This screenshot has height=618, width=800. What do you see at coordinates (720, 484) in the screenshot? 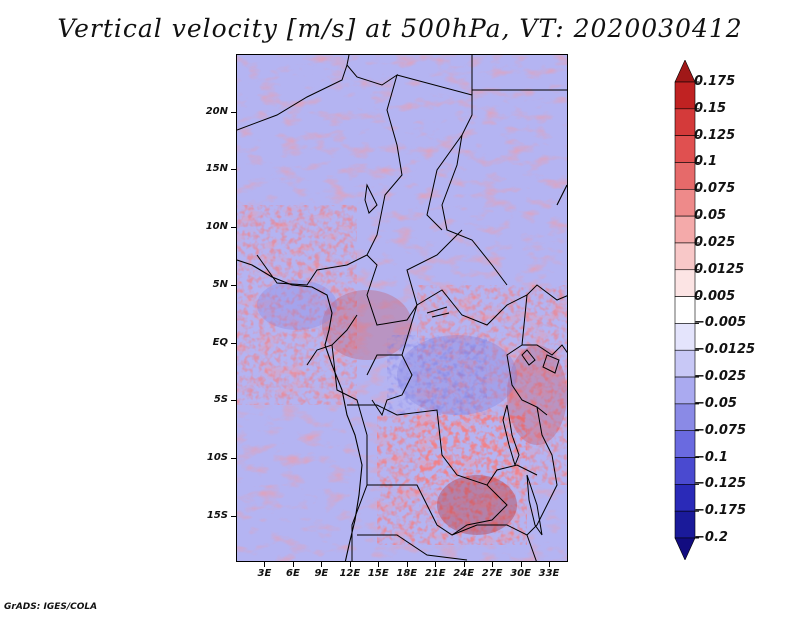
I see `colorbar-level-label: −0.125` at bounding box center [720, 484].